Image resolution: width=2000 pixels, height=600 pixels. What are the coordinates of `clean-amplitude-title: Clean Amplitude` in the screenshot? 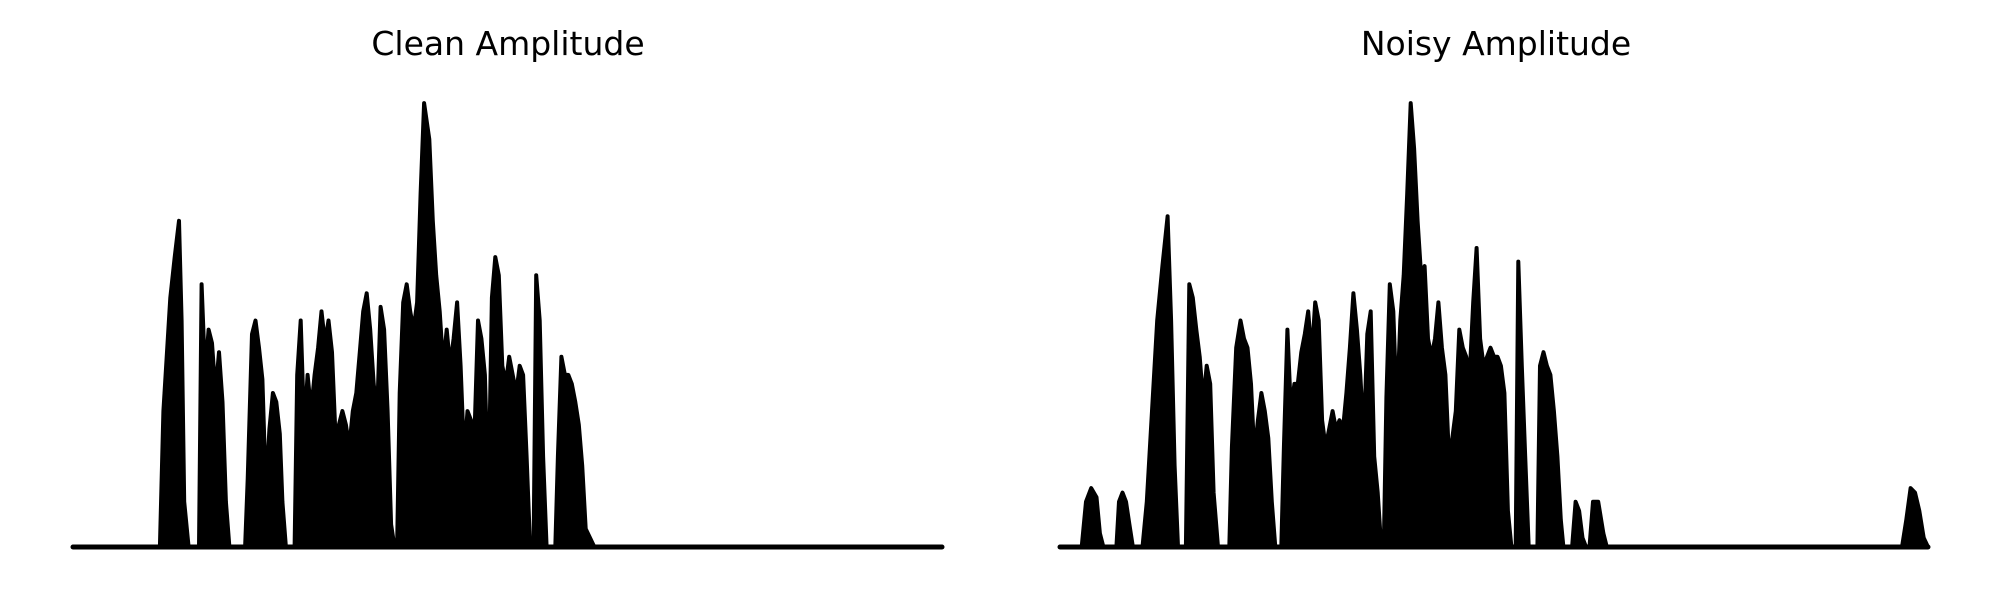 It's located at (508, 43).